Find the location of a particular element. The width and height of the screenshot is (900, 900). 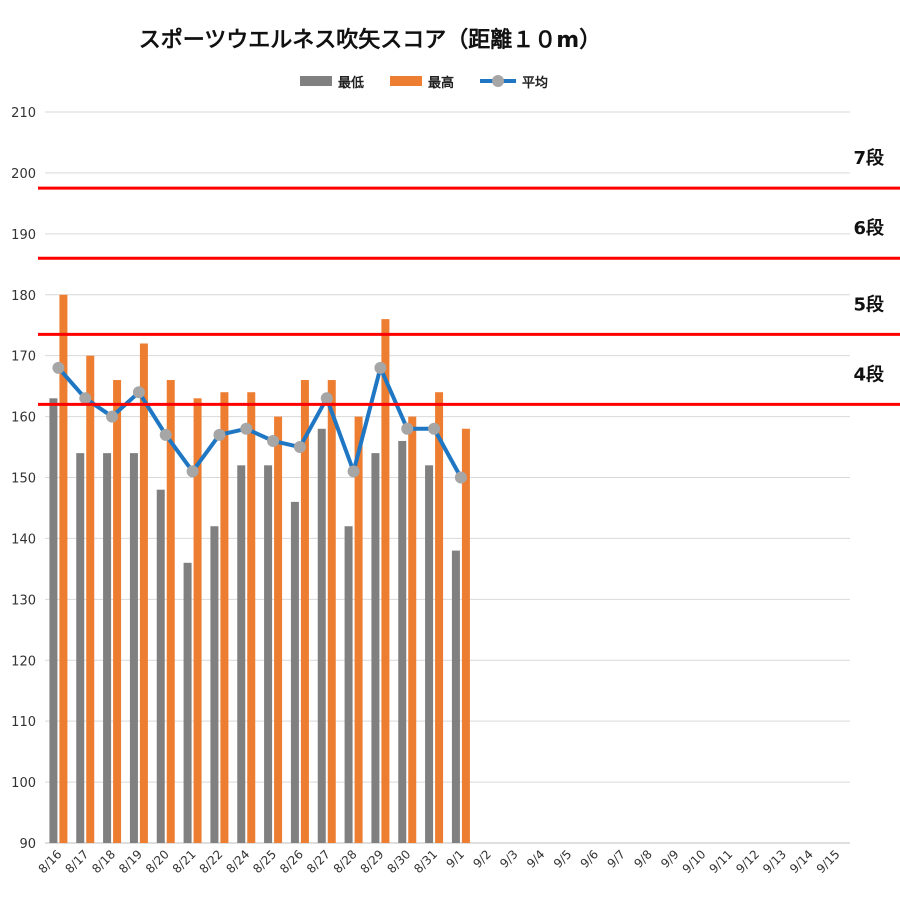

x-tick-label: 8/20 is located at coordinates (157, 861).